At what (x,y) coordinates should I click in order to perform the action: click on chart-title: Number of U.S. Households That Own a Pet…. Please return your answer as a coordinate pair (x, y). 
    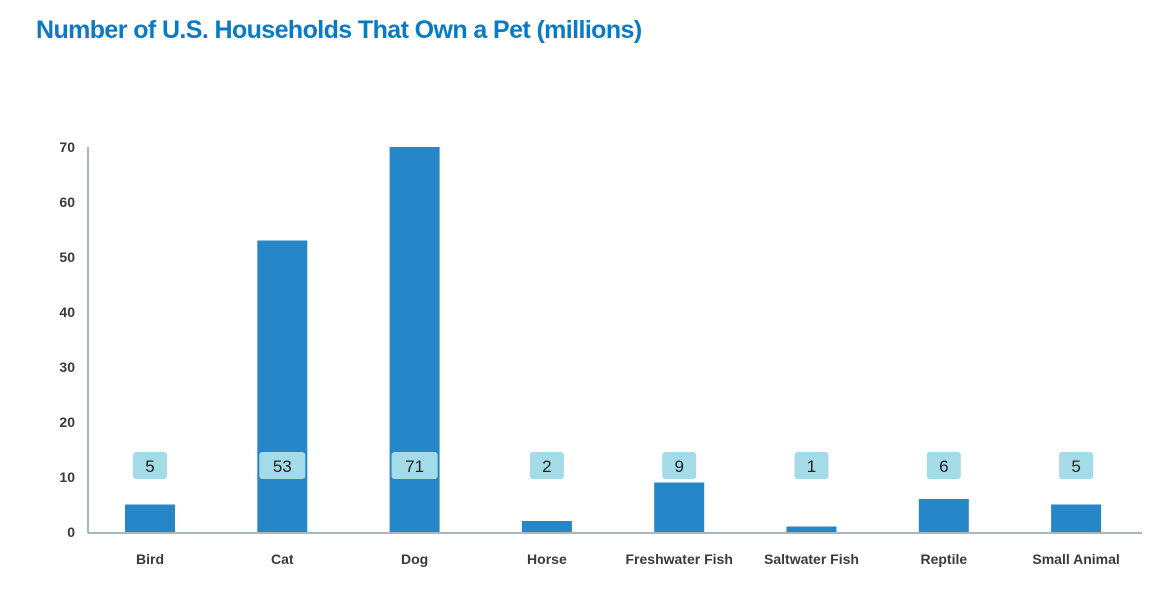
    Looking at the image, I should click on (339, 30).